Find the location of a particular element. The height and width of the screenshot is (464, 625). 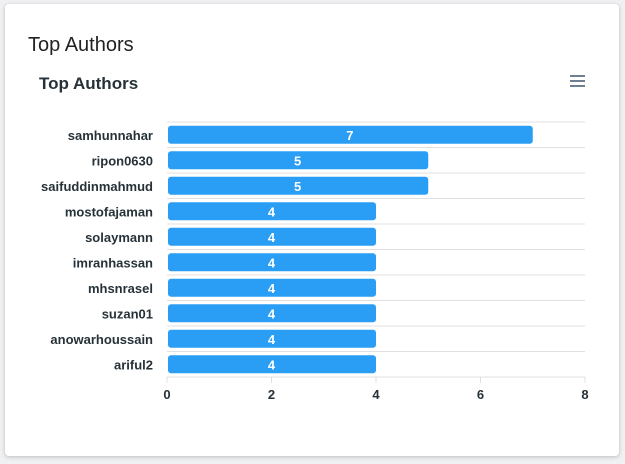

hamburger-menu-icon is located at coordinates (578, 82).